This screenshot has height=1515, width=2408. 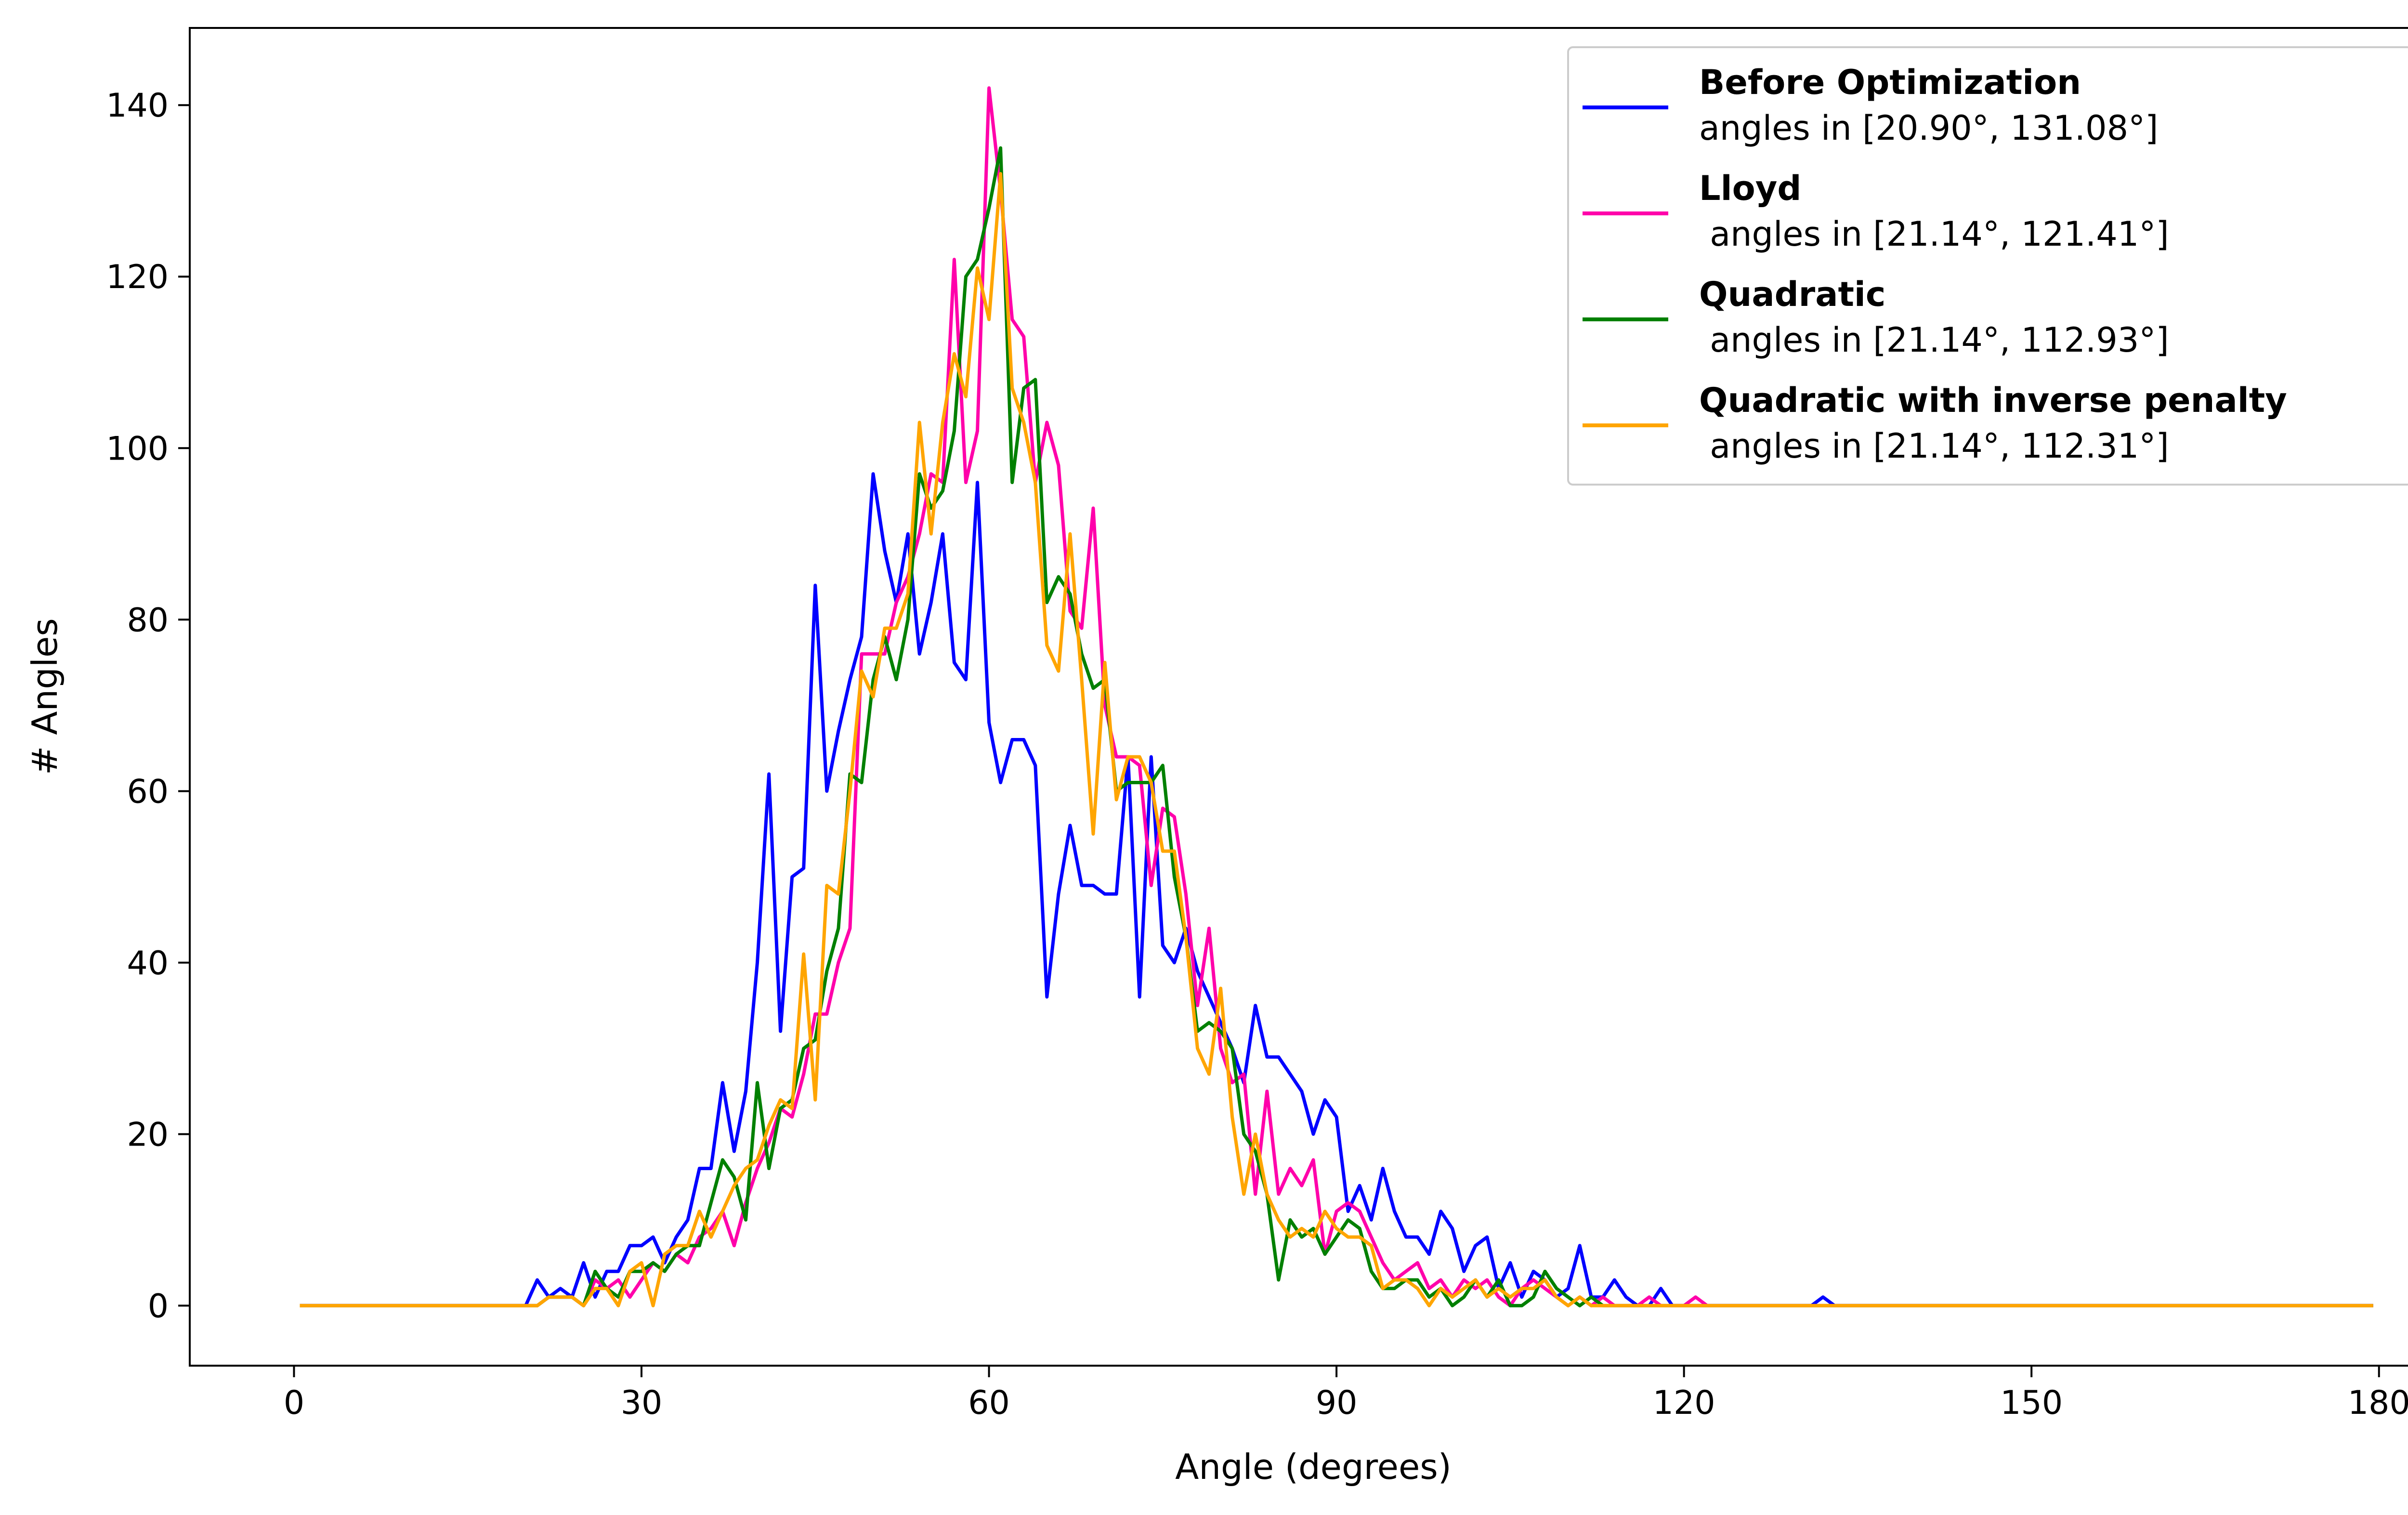 What do you see at coordinates (1684, 1403) in the screenshot?
I see `x-tick-label: 120` at bounding box center [1684, 1403].